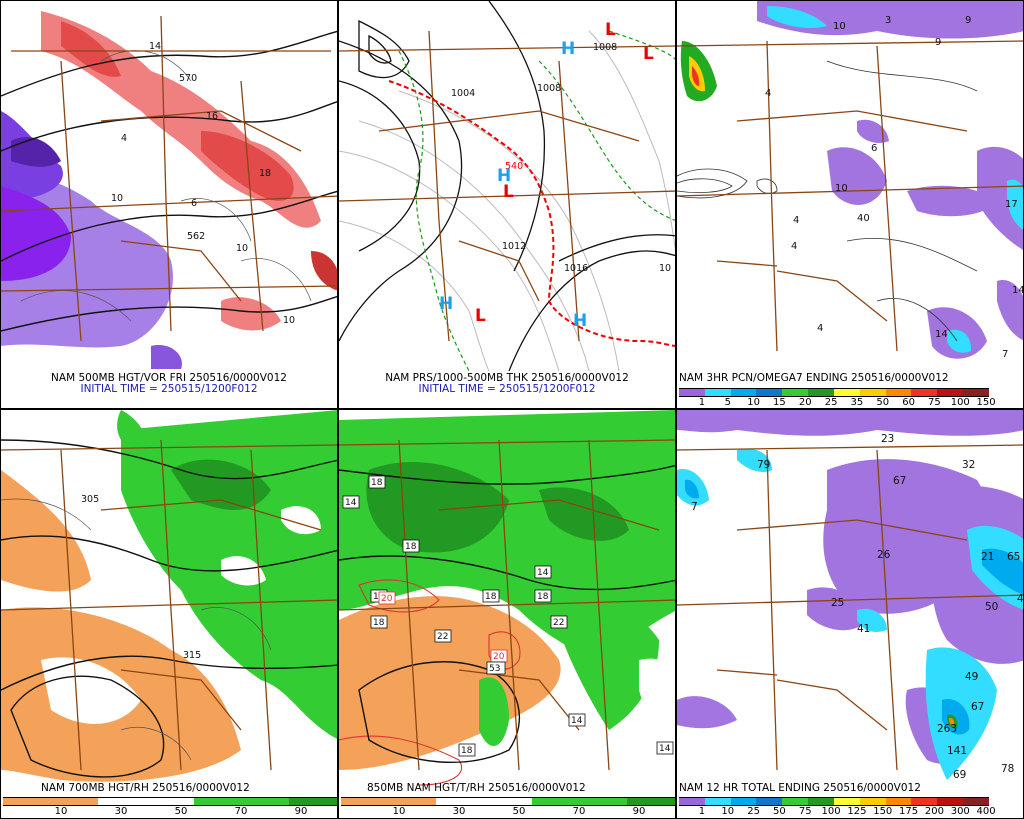  What do you see at coordinates (888, 20) in the screenshot?
I see `precip-label: 3` at bounding box center [888, 20].